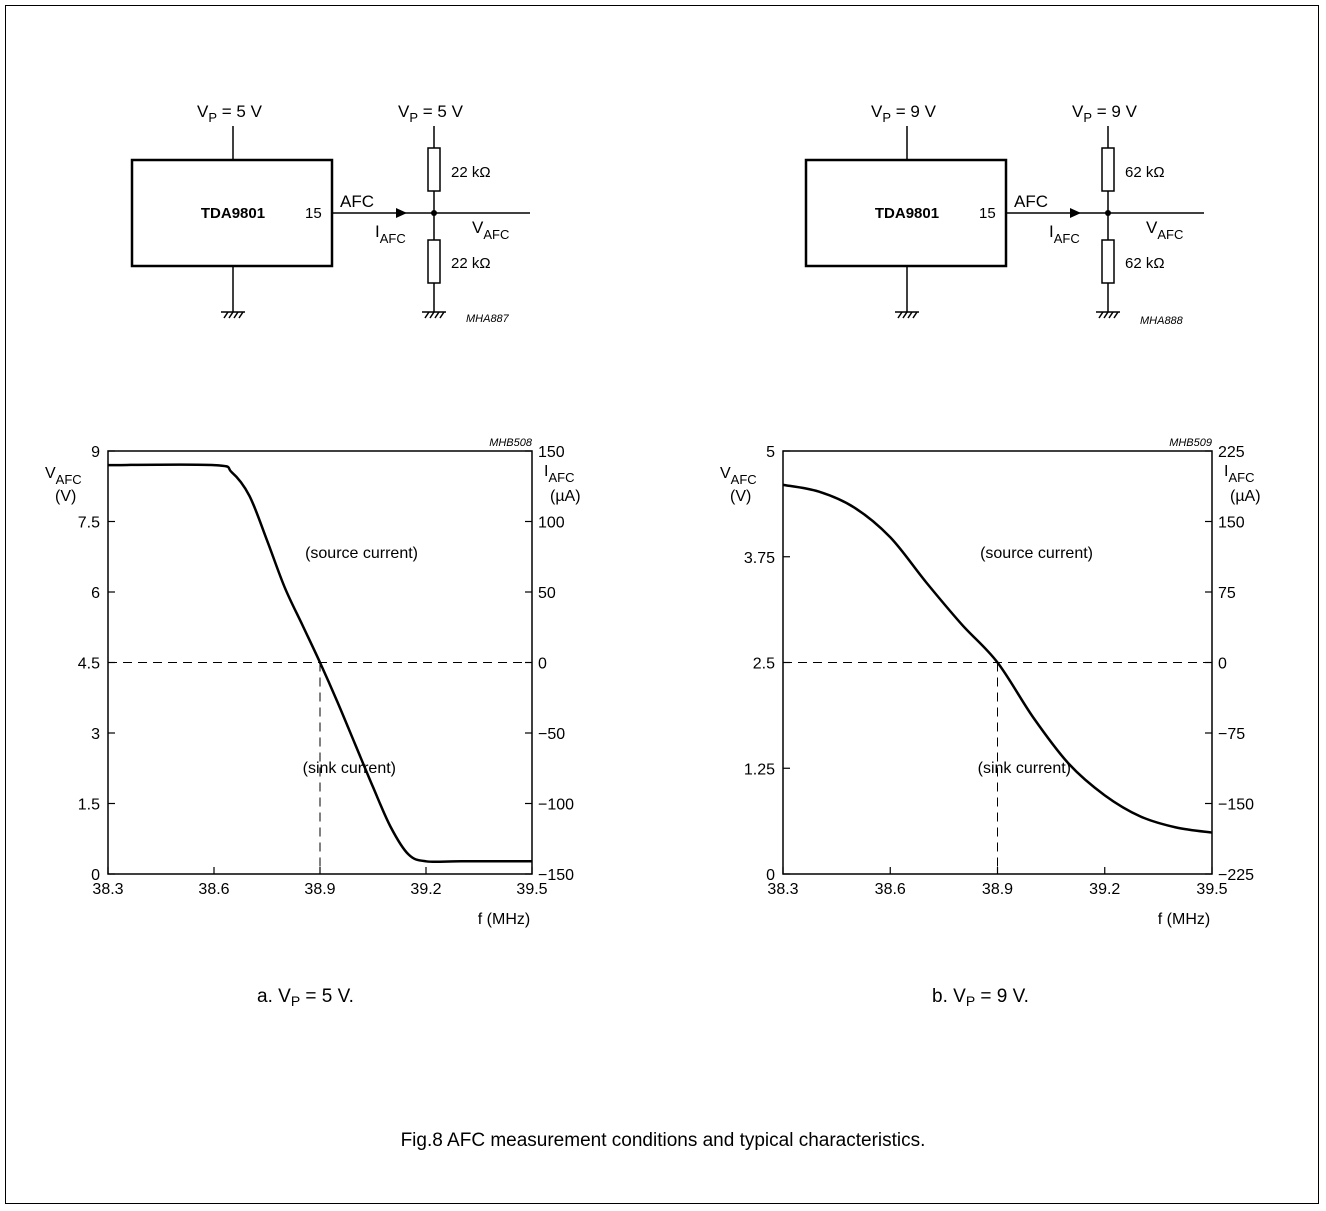 This screenshot has width=1326, height=1211. What do you see at coordinates (1231, 452) in the screenshot?
I see `y-right-tick-label: 225` at bounding box center [1231, 452].